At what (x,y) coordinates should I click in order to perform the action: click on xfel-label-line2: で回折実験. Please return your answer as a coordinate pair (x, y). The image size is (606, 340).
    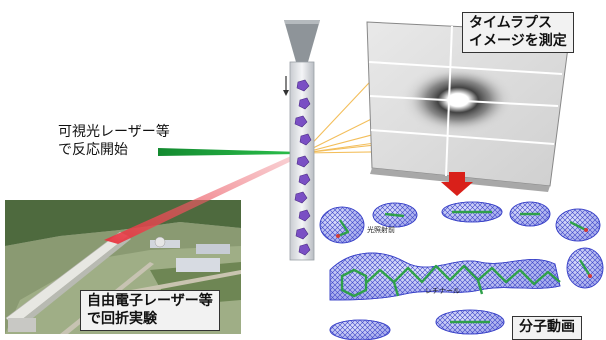
    Looking at the image, I should click on (122, 318).